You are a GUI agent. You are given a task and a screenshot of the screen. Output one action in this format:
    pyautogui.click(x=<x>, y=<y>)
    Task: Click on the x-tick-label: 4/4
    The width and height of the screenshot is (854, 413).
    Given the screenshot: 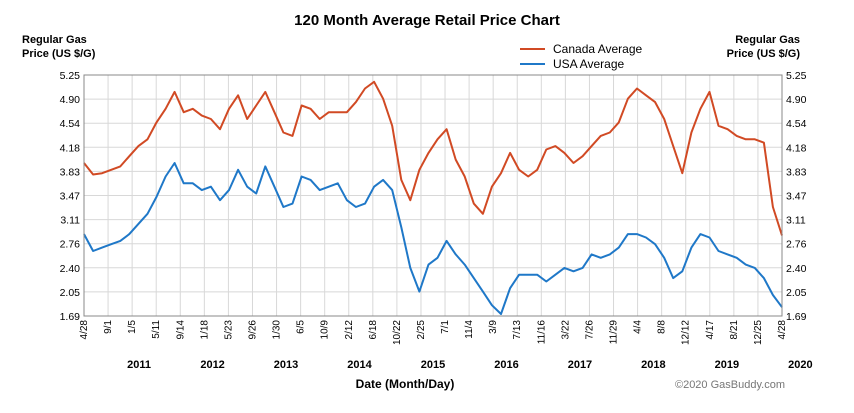 What is the action you would take?
    pyautogui.click(x=638, y=327)
    